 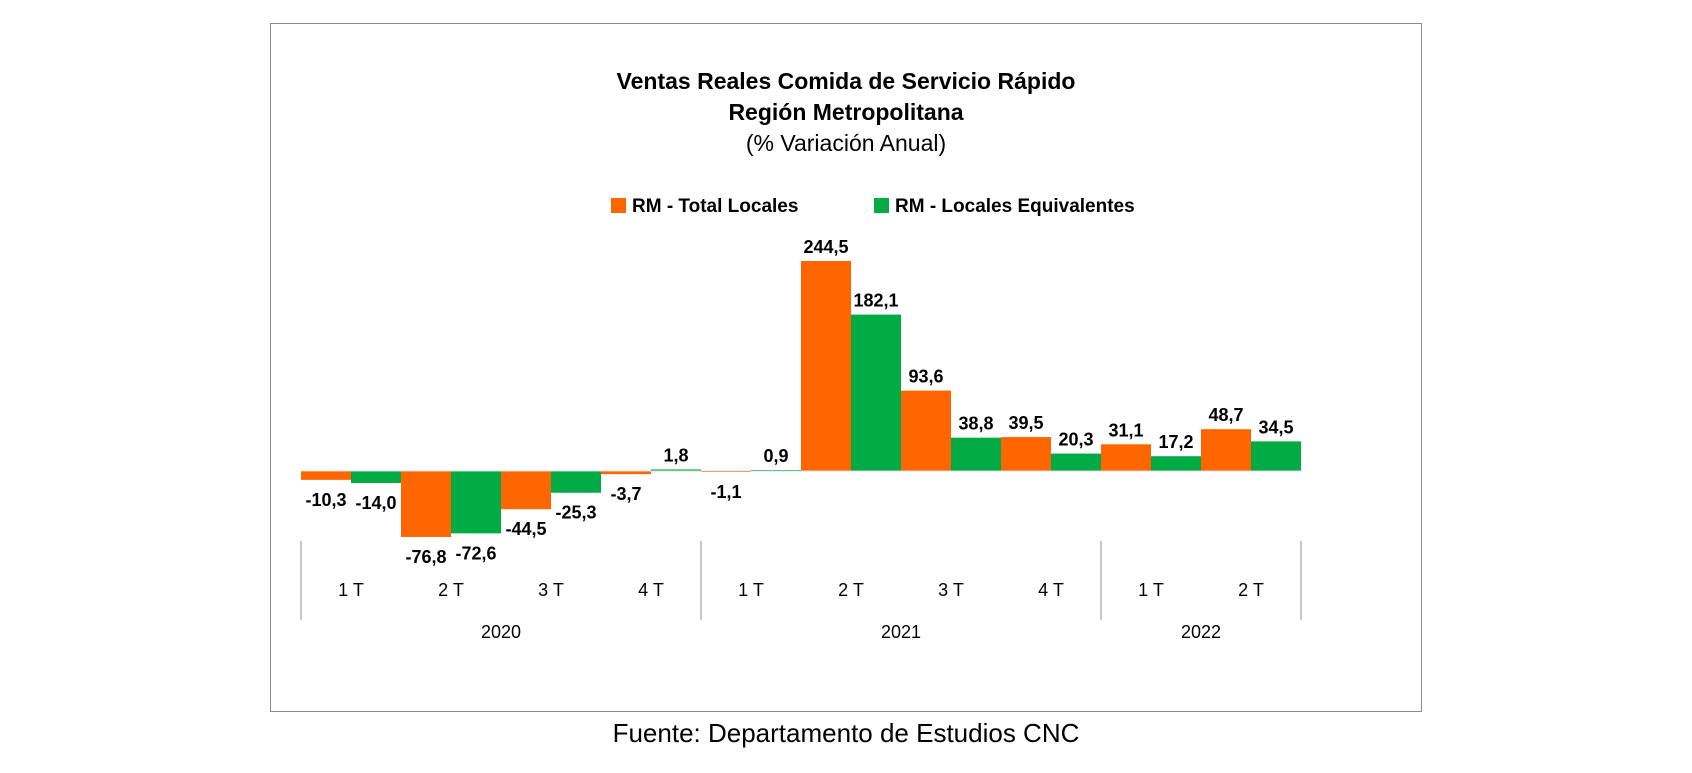 What do you see at coordinates (1025, 423) in the screenshot?
I see `data-label-total-locales-7: 39,5` at bounding box center [1025, 423].